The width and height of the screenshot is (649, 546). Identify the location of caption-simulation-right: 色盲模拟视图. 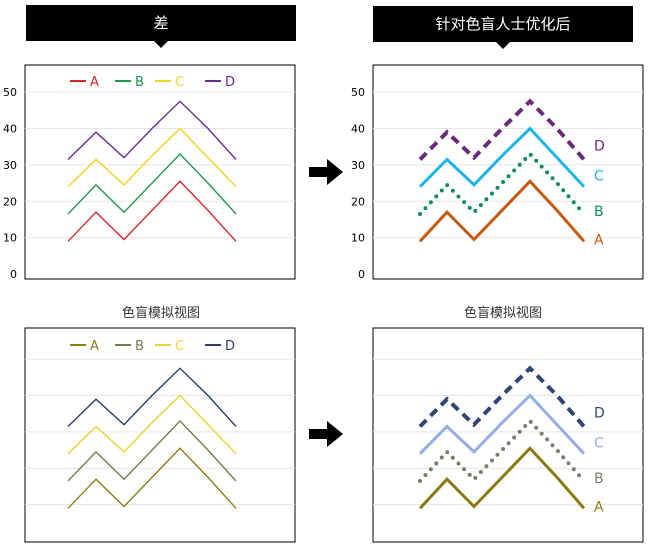
(502, 313).